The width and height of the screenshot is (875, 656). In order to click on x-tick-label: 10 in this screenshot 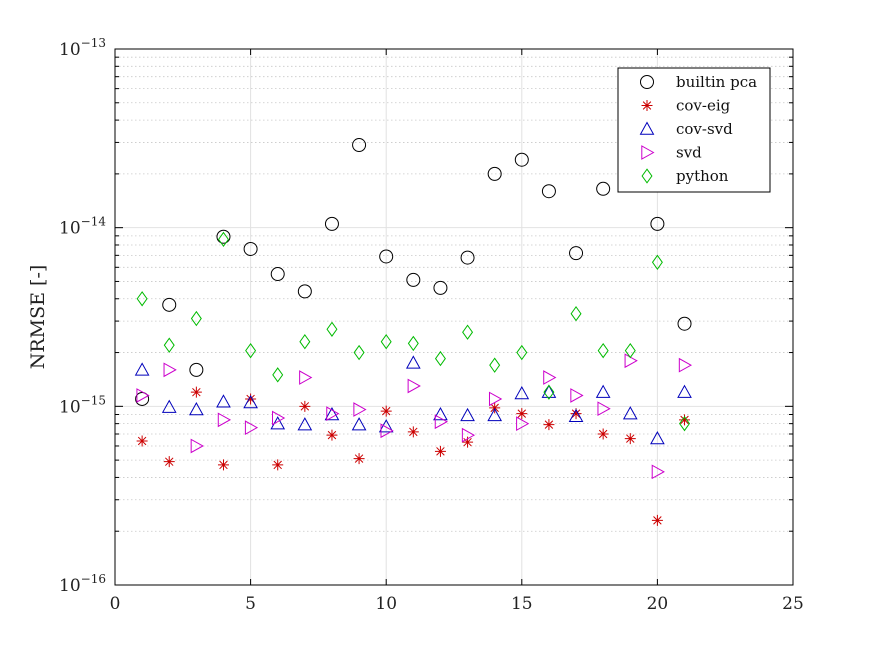, I will do `click(386, 604)`.